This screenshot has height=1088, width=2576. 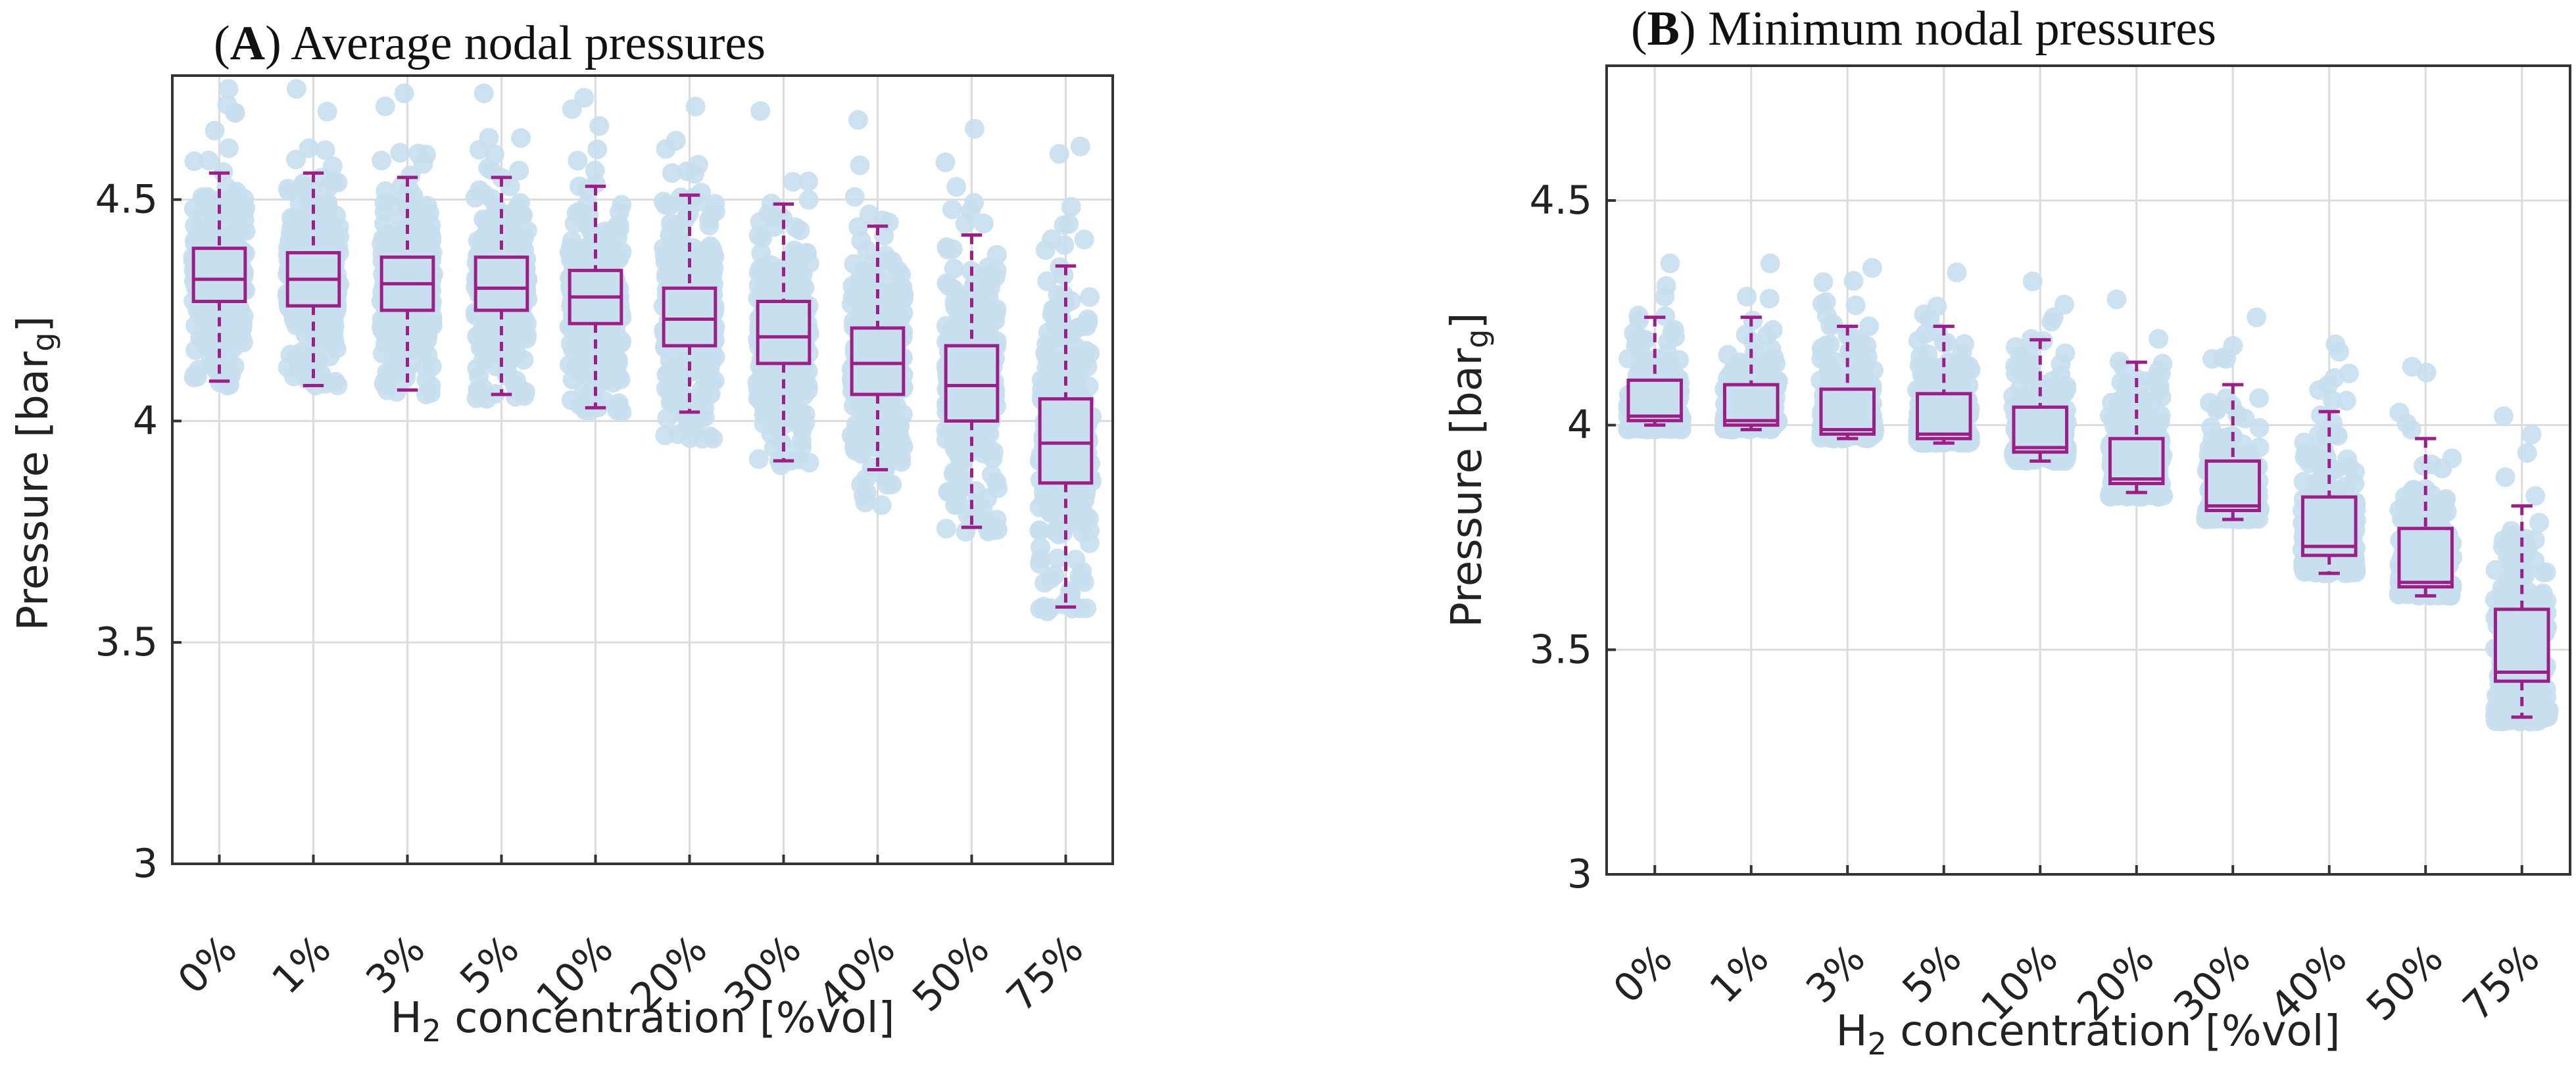 I want to click on panel-a-x-tick-label: 0%, so click(x=207, y=965).